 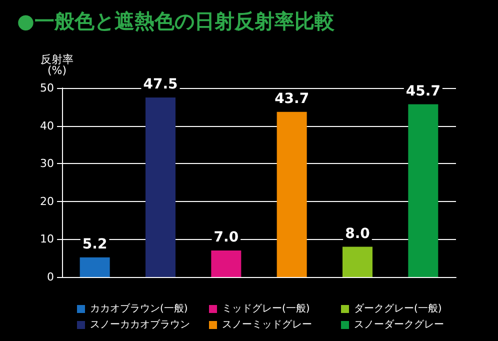 I want to click on text: 7.0, so click(x=226, y=238).